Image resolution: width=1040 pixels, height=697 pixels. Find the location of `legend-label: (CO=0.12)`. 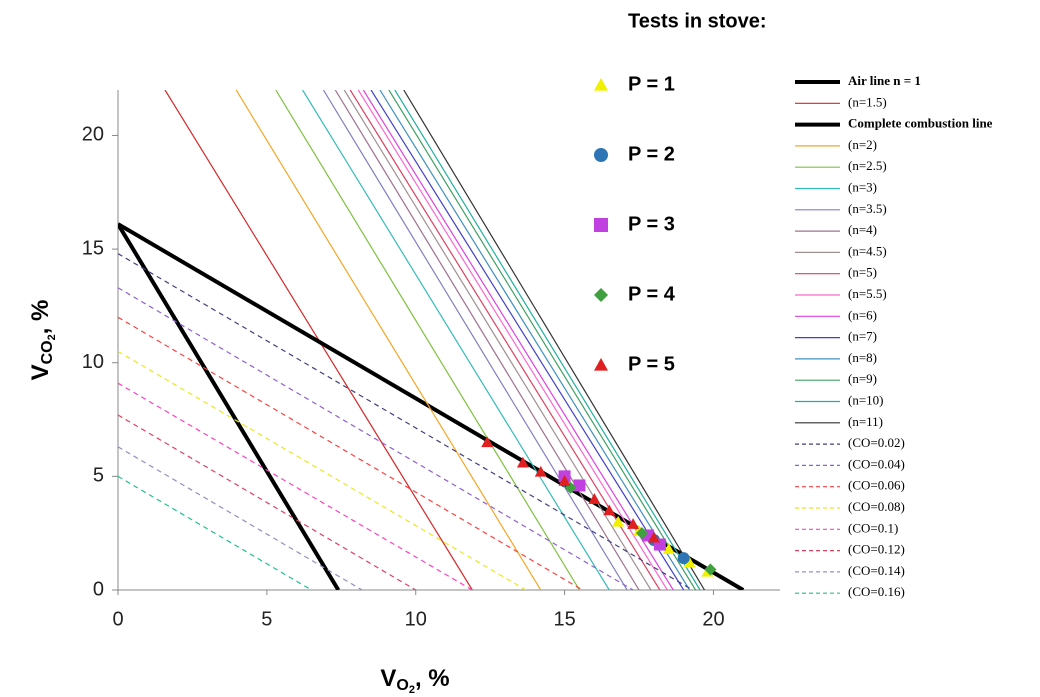

legend-label: (CO=0.12) is located at coordinates (876, 549).